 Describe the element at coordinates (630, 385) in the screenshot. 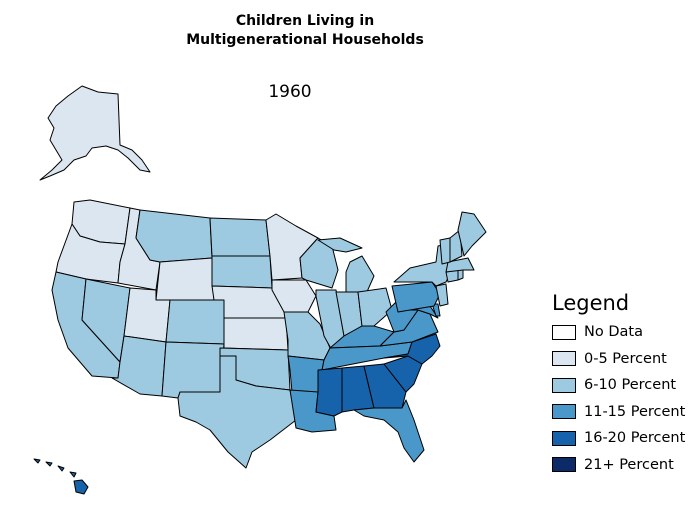

I see `legend-label: 6-10 Percent` at that location.